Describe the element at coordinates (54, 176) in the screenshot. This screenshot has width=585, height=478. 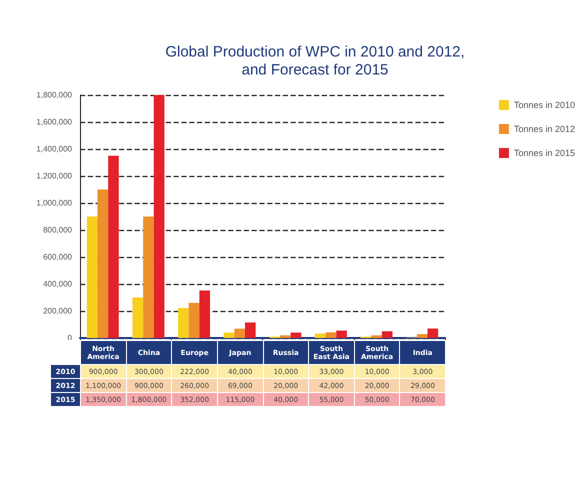
I see `y-tick-label: 1,200,000` at that location.